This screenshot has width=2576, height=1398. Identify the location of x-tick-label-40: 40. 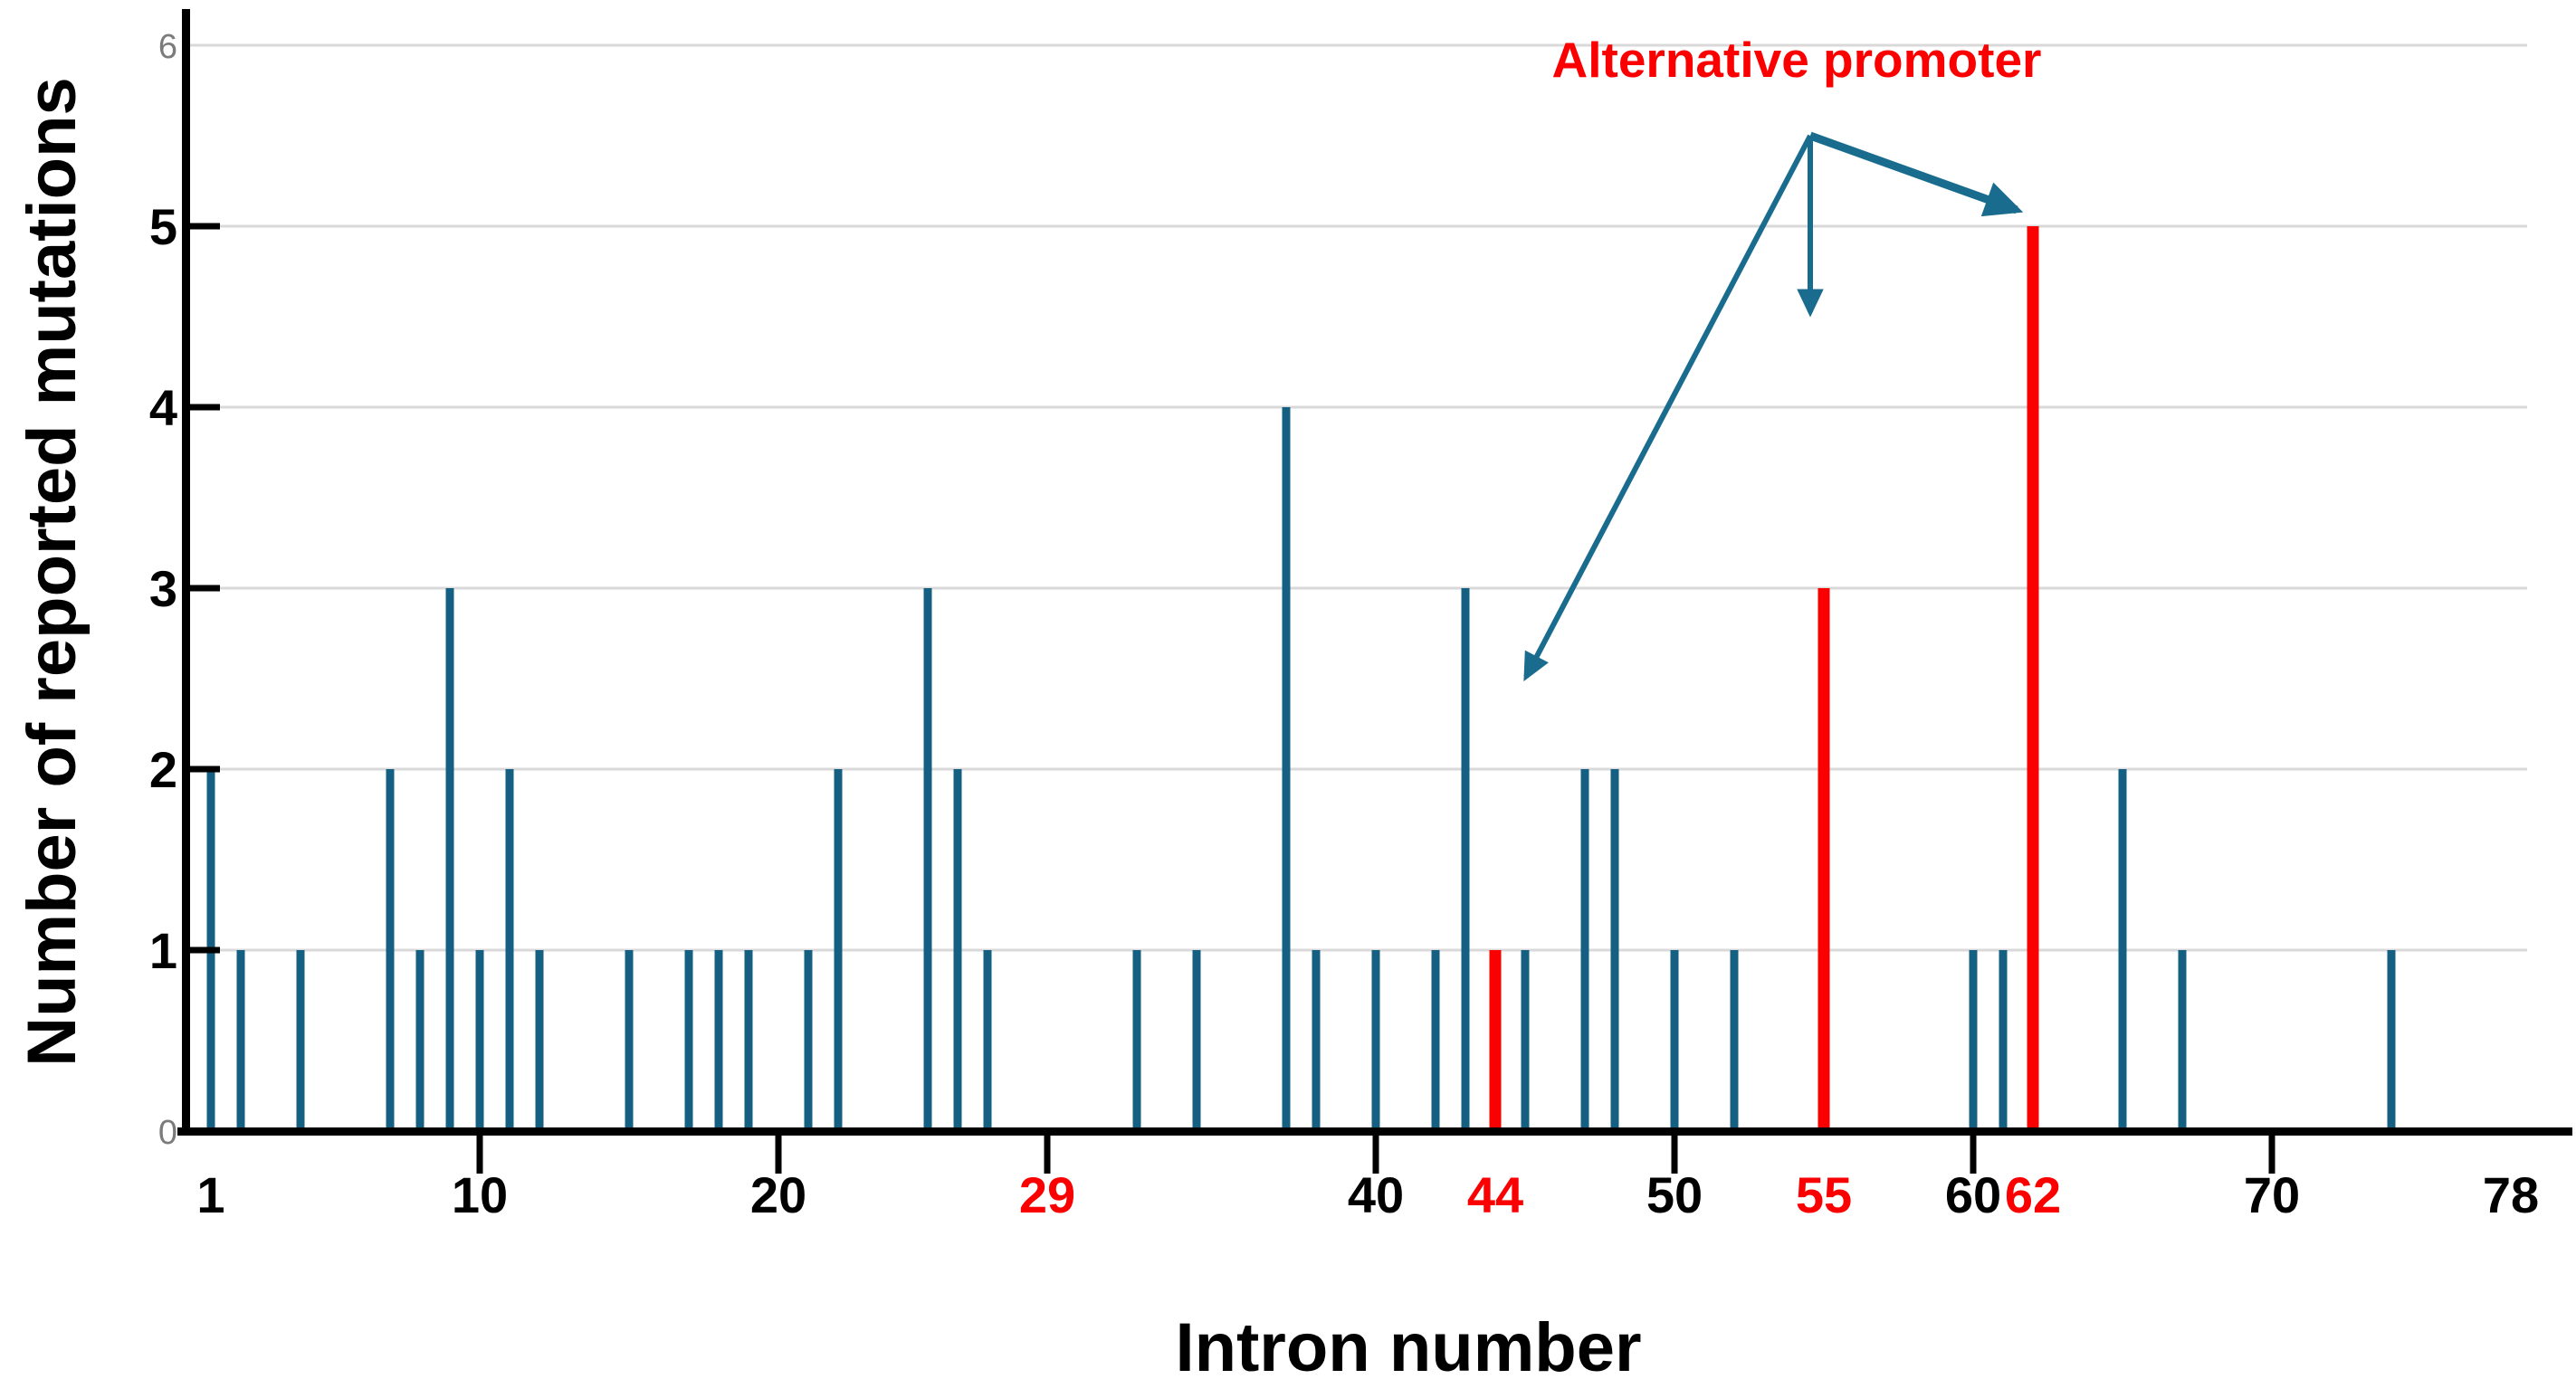
(1376, 1194).